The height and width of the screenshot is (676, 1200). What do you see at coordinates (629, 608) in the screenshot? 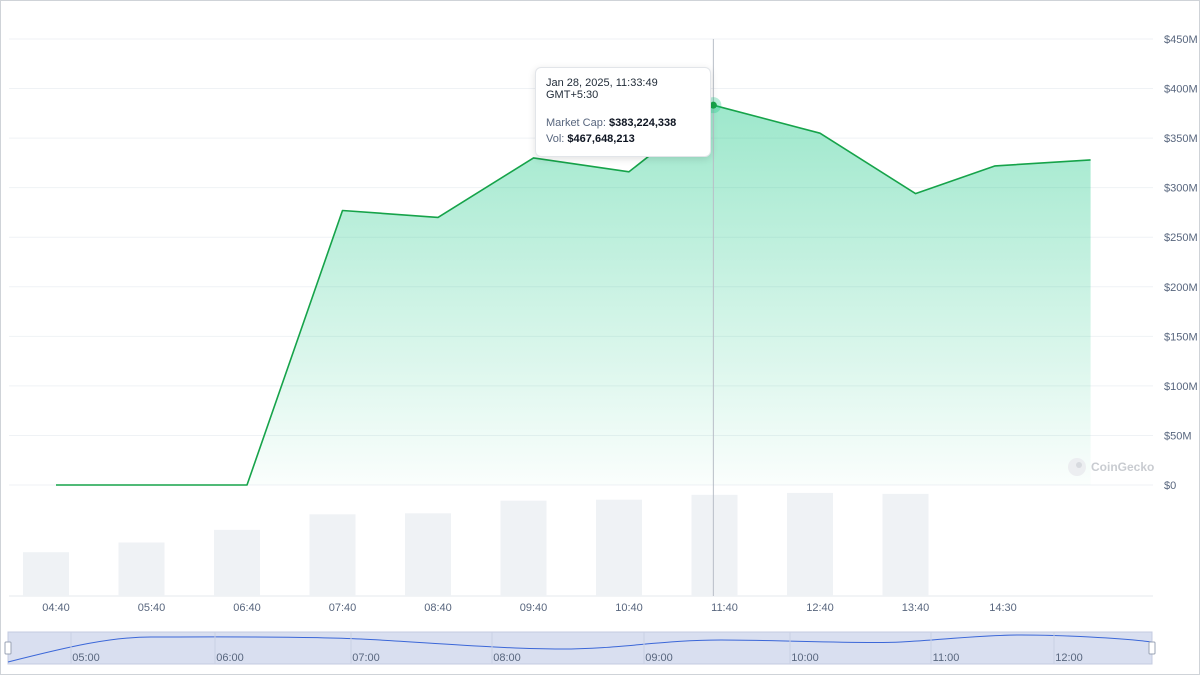
I see `x-tick-label: 10:40` at bounding box center [629, 608].